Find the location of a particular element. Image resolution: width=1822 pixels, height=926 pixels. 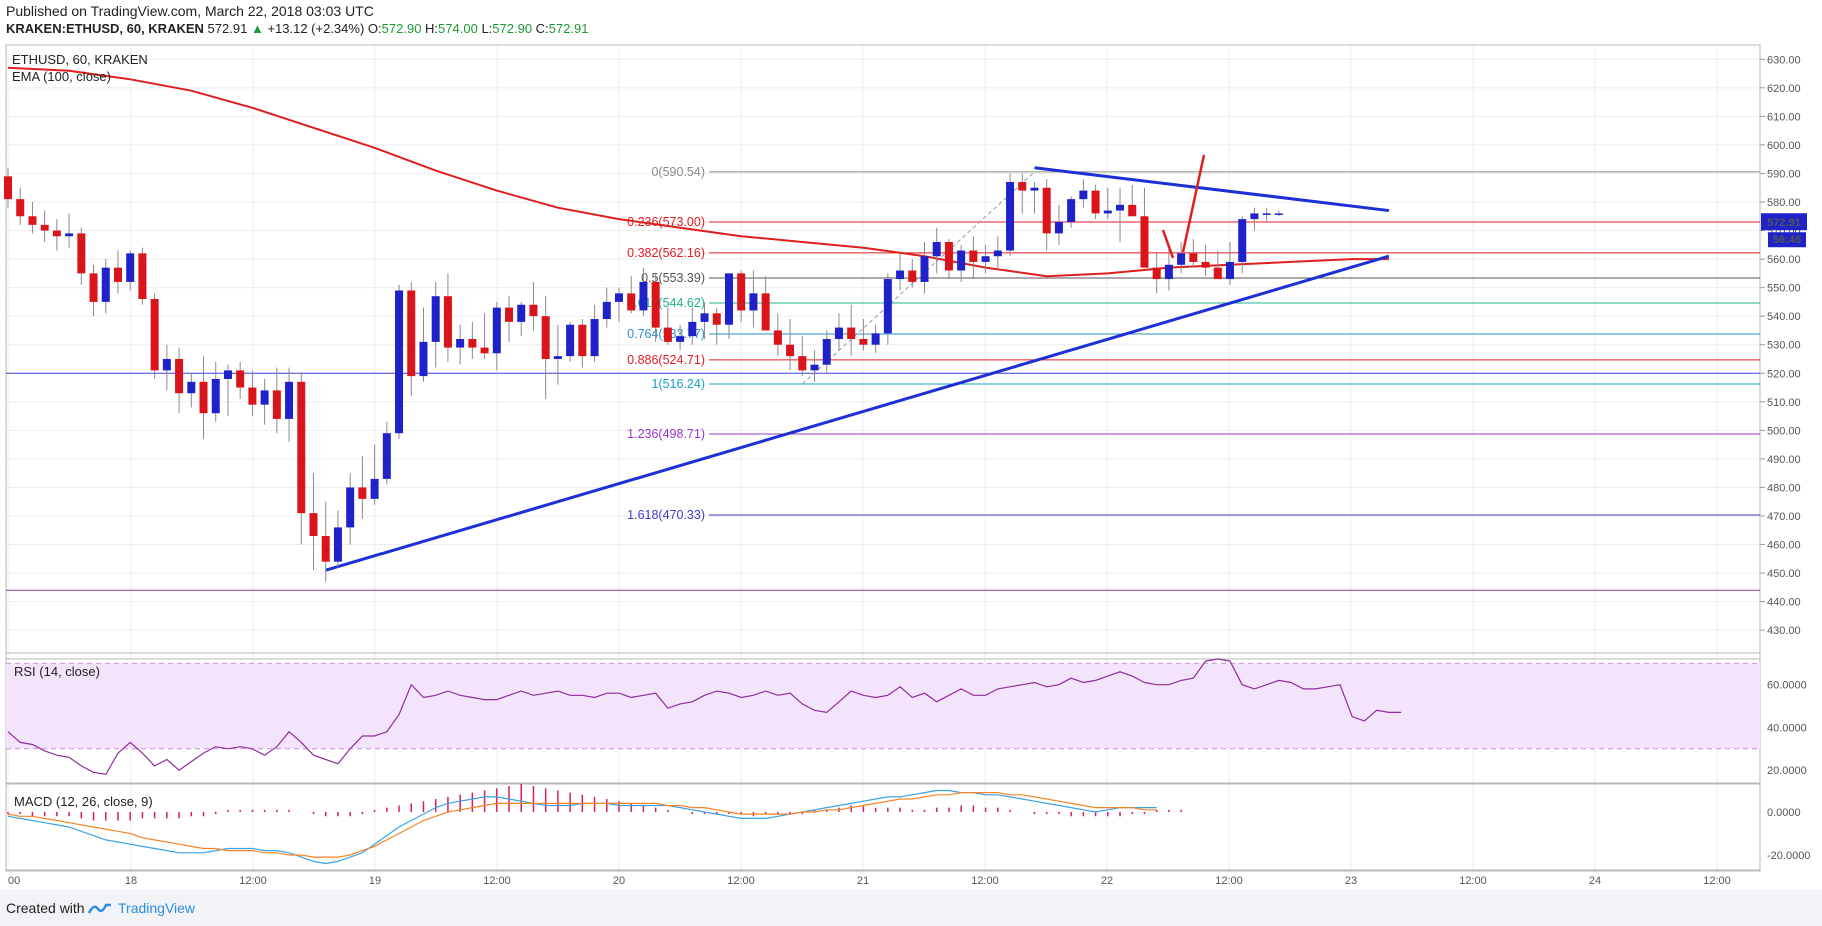

rsi-tick-label: 40.0000 is located at coordinates (1787, 728).